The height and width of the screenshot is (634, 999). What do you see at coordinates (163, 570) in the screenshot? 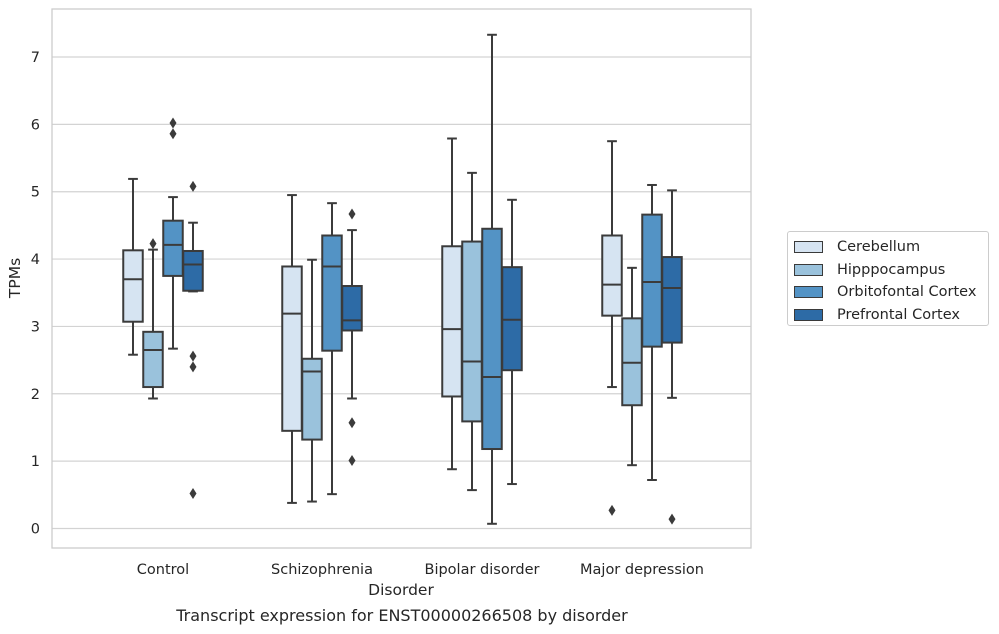
I see `x-tick-label: Control` at bounding box center [163, 570].